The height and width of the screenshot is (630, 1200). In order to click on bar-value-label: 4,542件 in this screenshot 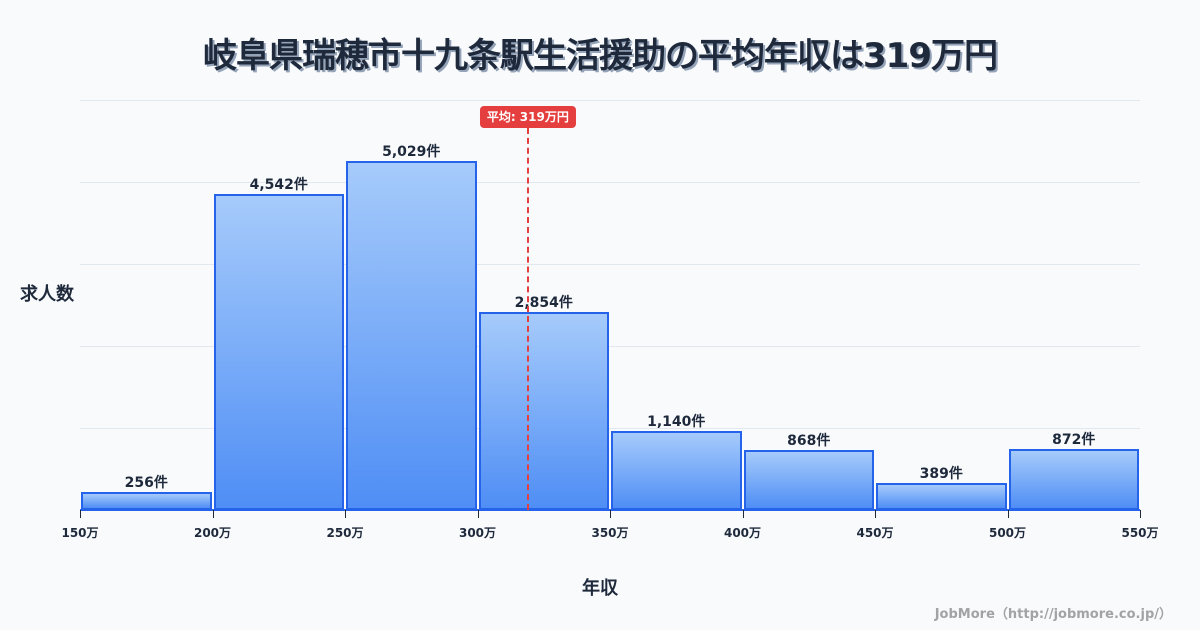, I will do `click(278, 185)`.